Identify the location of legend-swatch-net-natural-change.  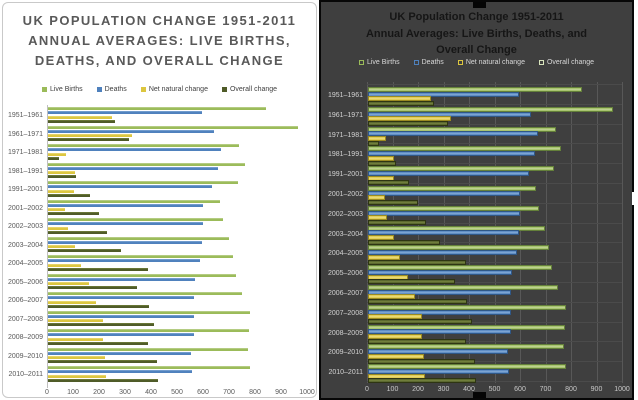
(143, 89).